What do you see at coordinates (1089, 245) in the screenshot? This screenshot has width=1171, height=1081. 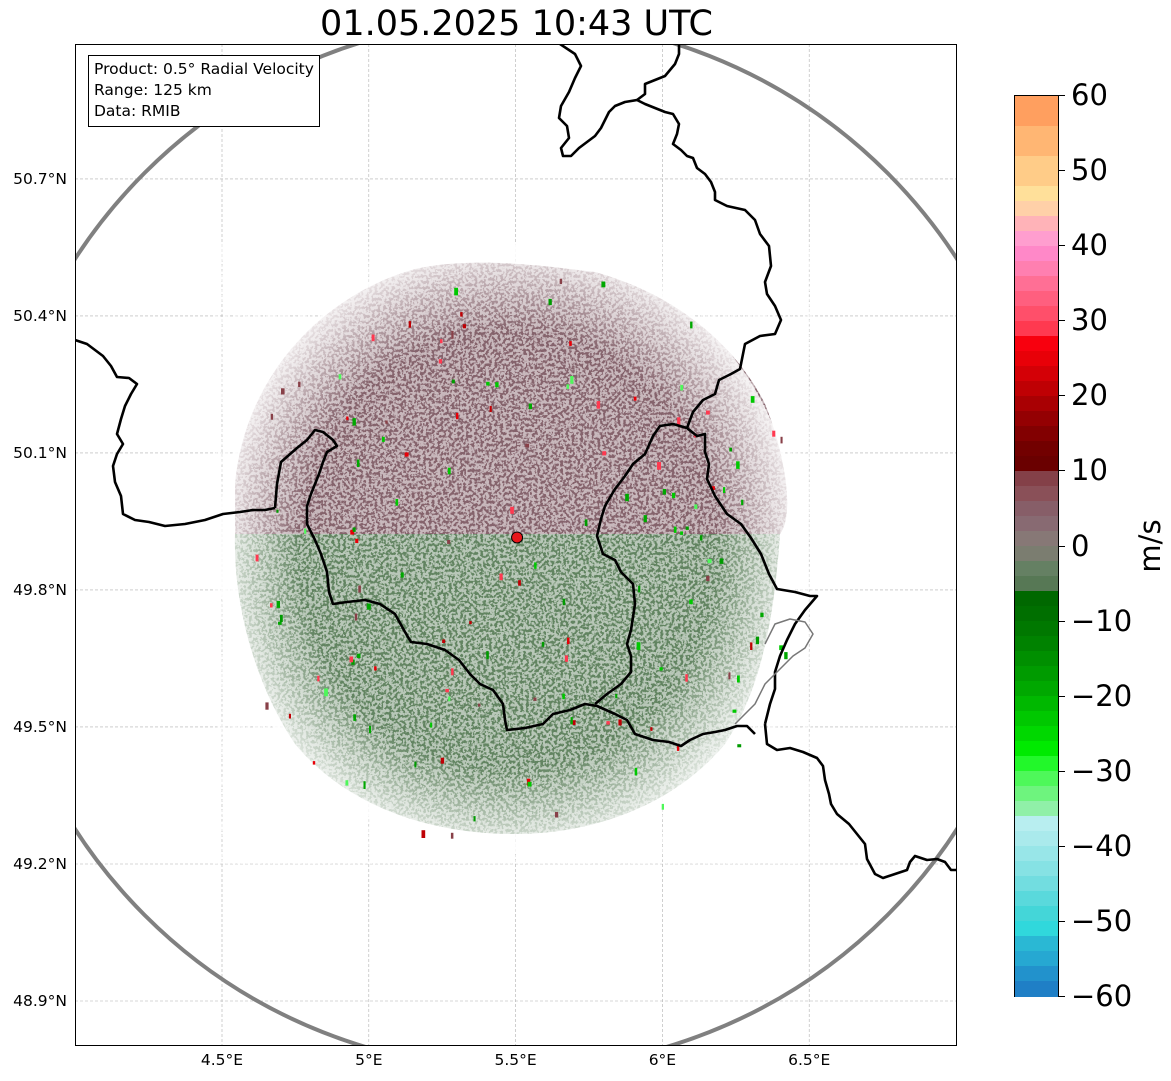 I see `colorbar-tick-label: 40` at bounding box center [1089, 245].